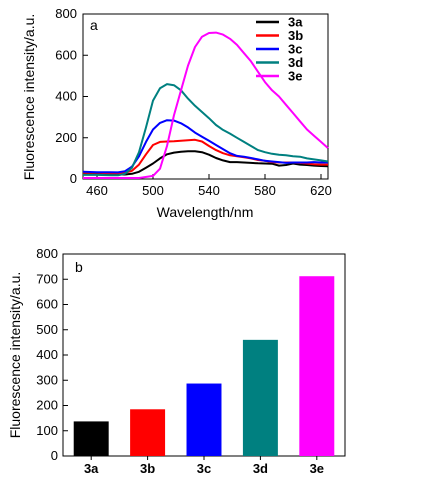 This screenshot has height=479, width=422. What do you see at coordinates (47, 405) in the screenshot?
I see `bar-chart-y-tick-label: 200` at bounding box center [47, 405].